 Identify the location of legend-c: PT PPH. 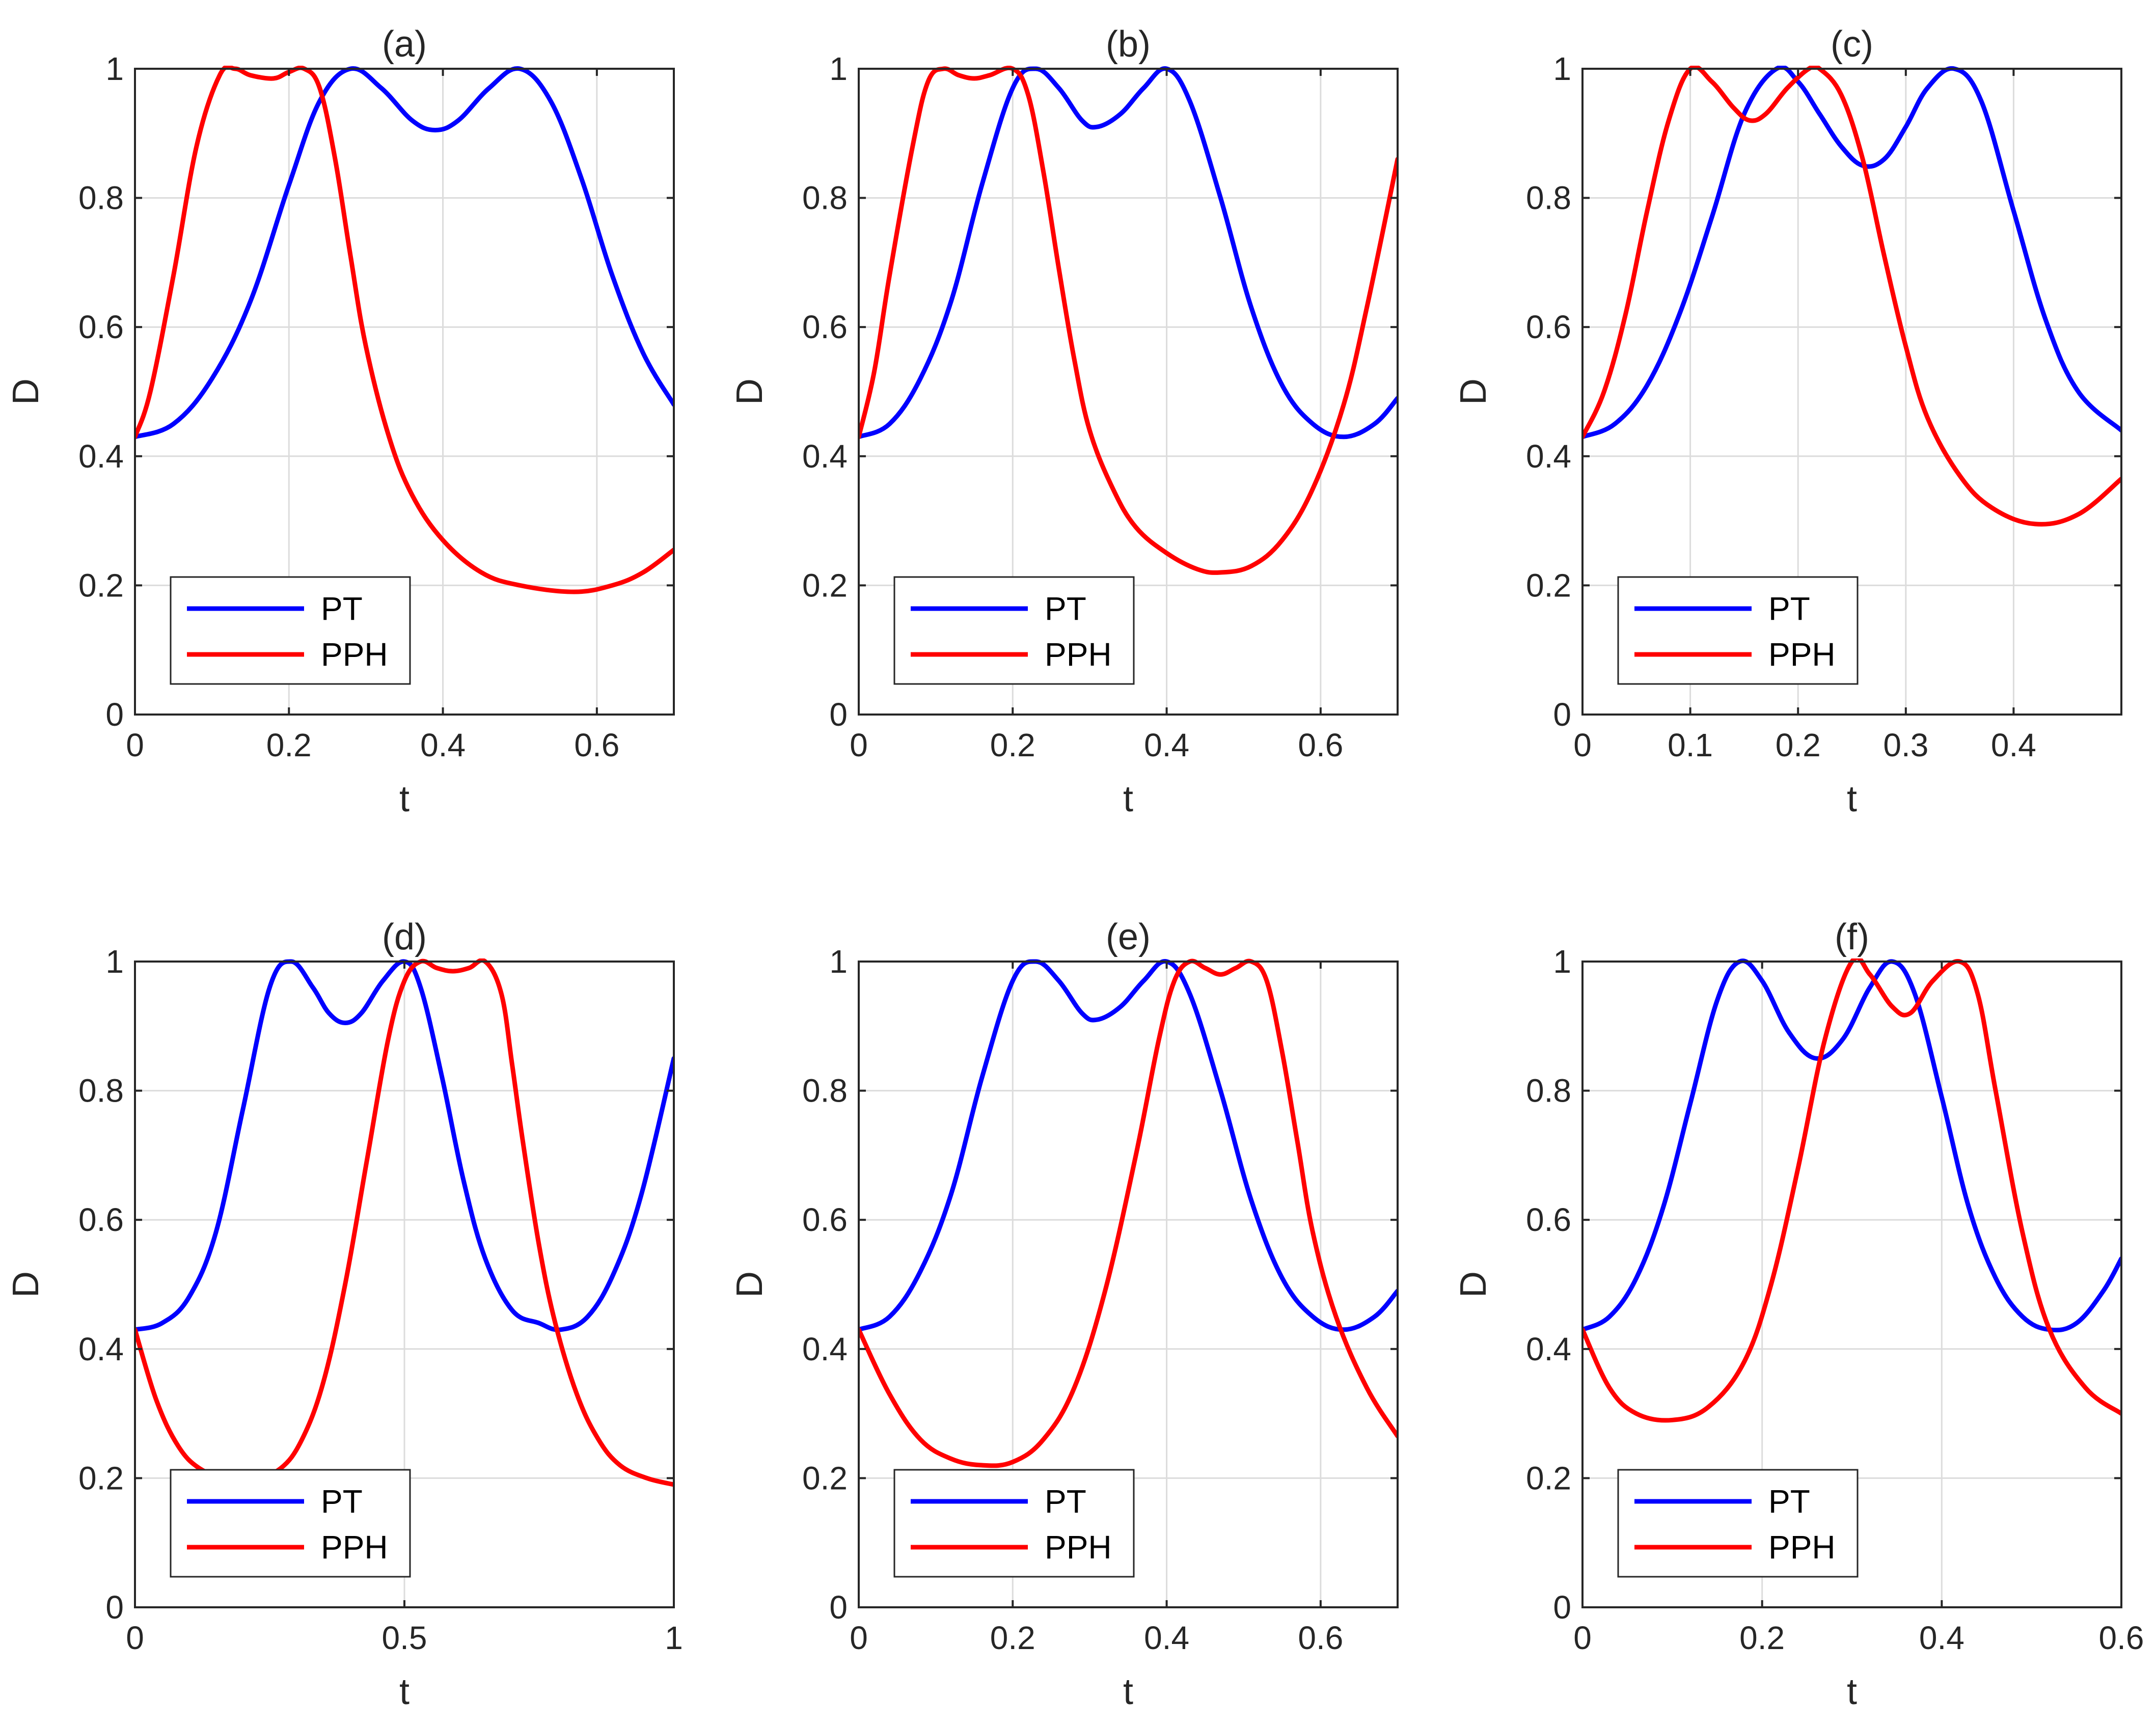
(1738, 631).